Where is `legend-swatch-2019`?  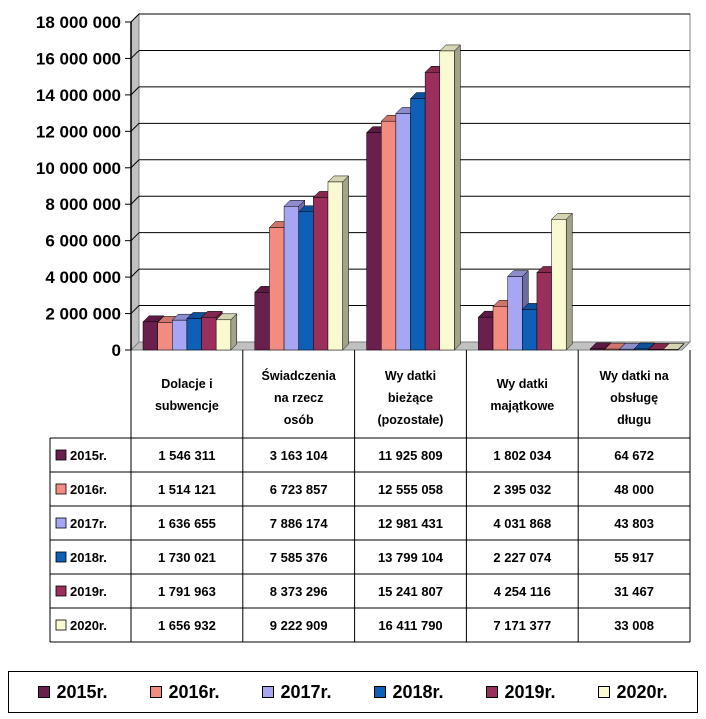
legend-swatch-2019 is located at coordinates (492, 692).